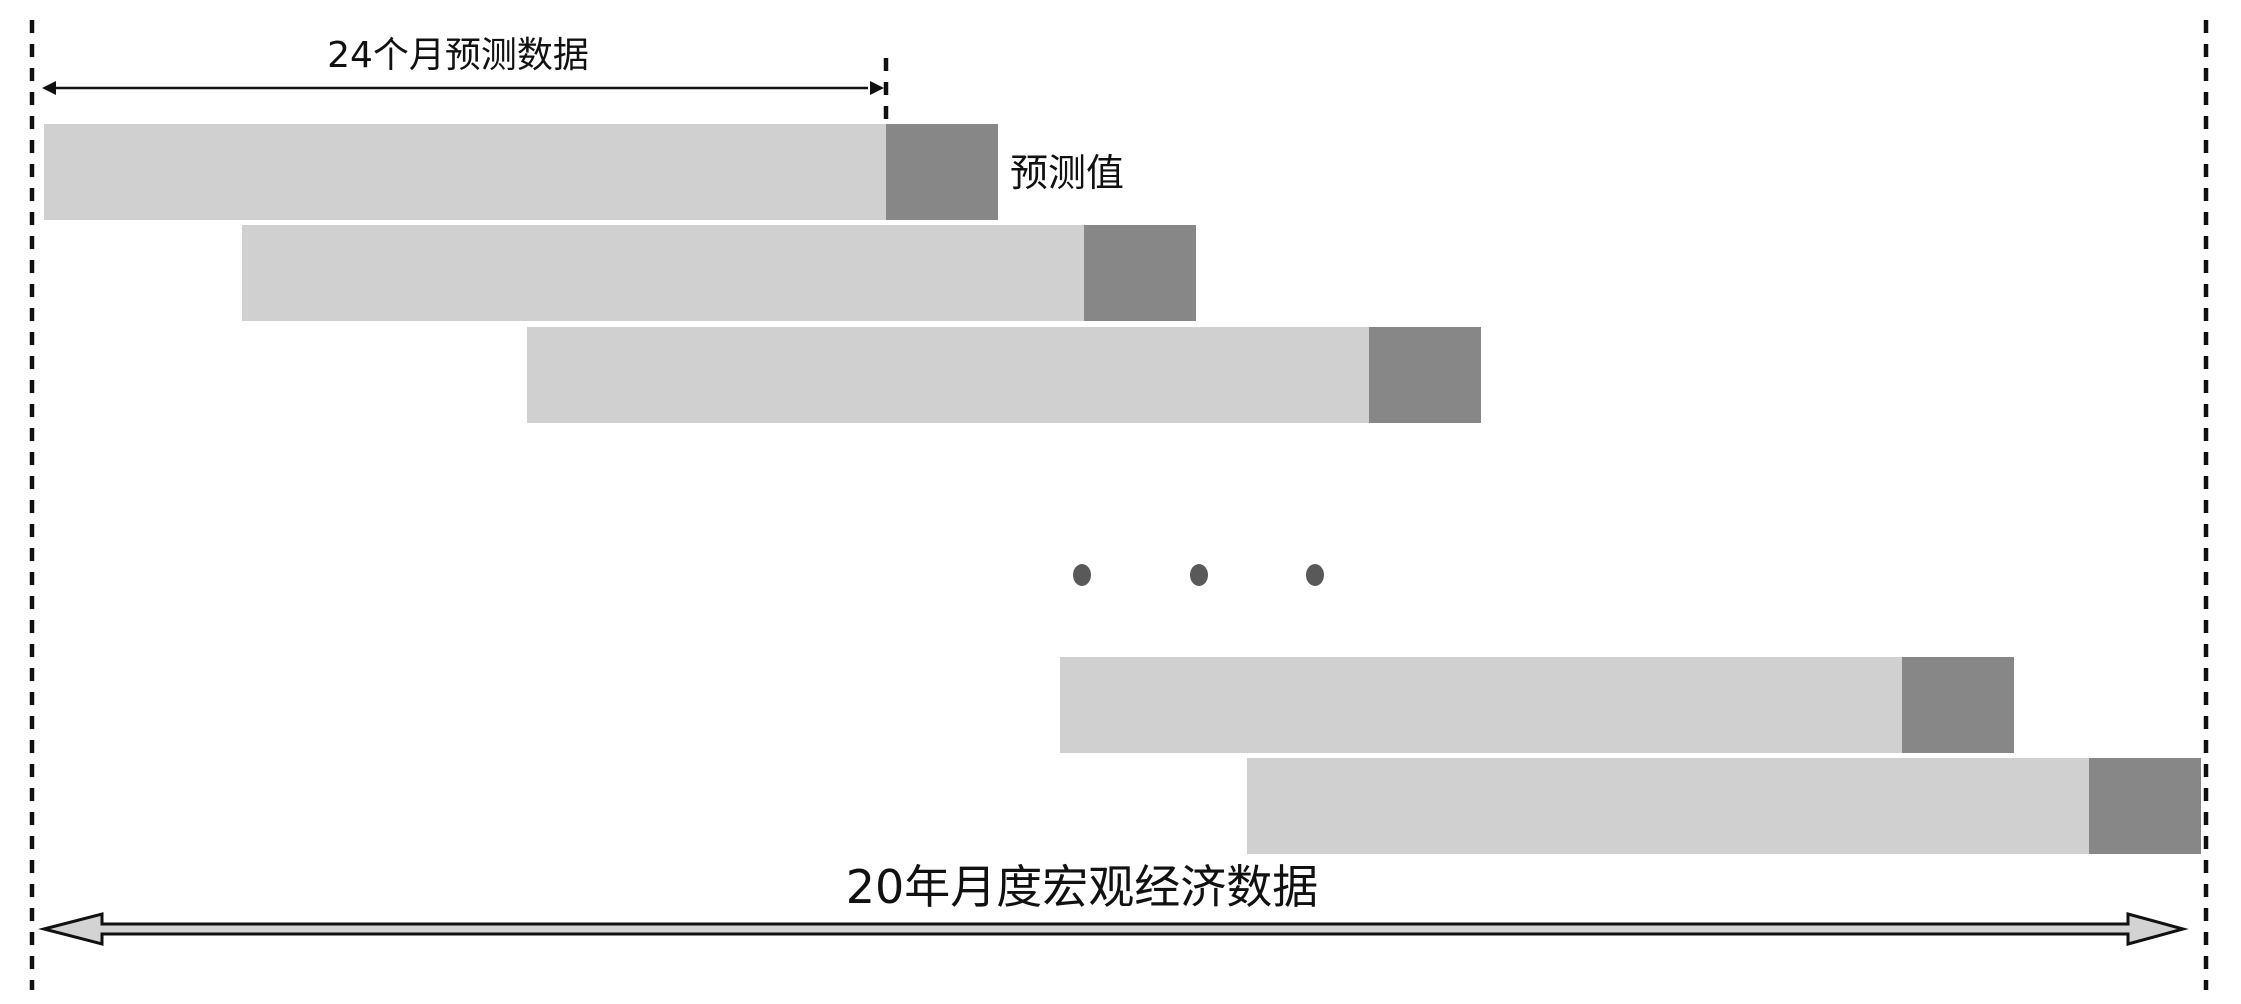 The image size is (2241, 1004). I want to click on window-length-left-arrowhead, so click(49, 88).